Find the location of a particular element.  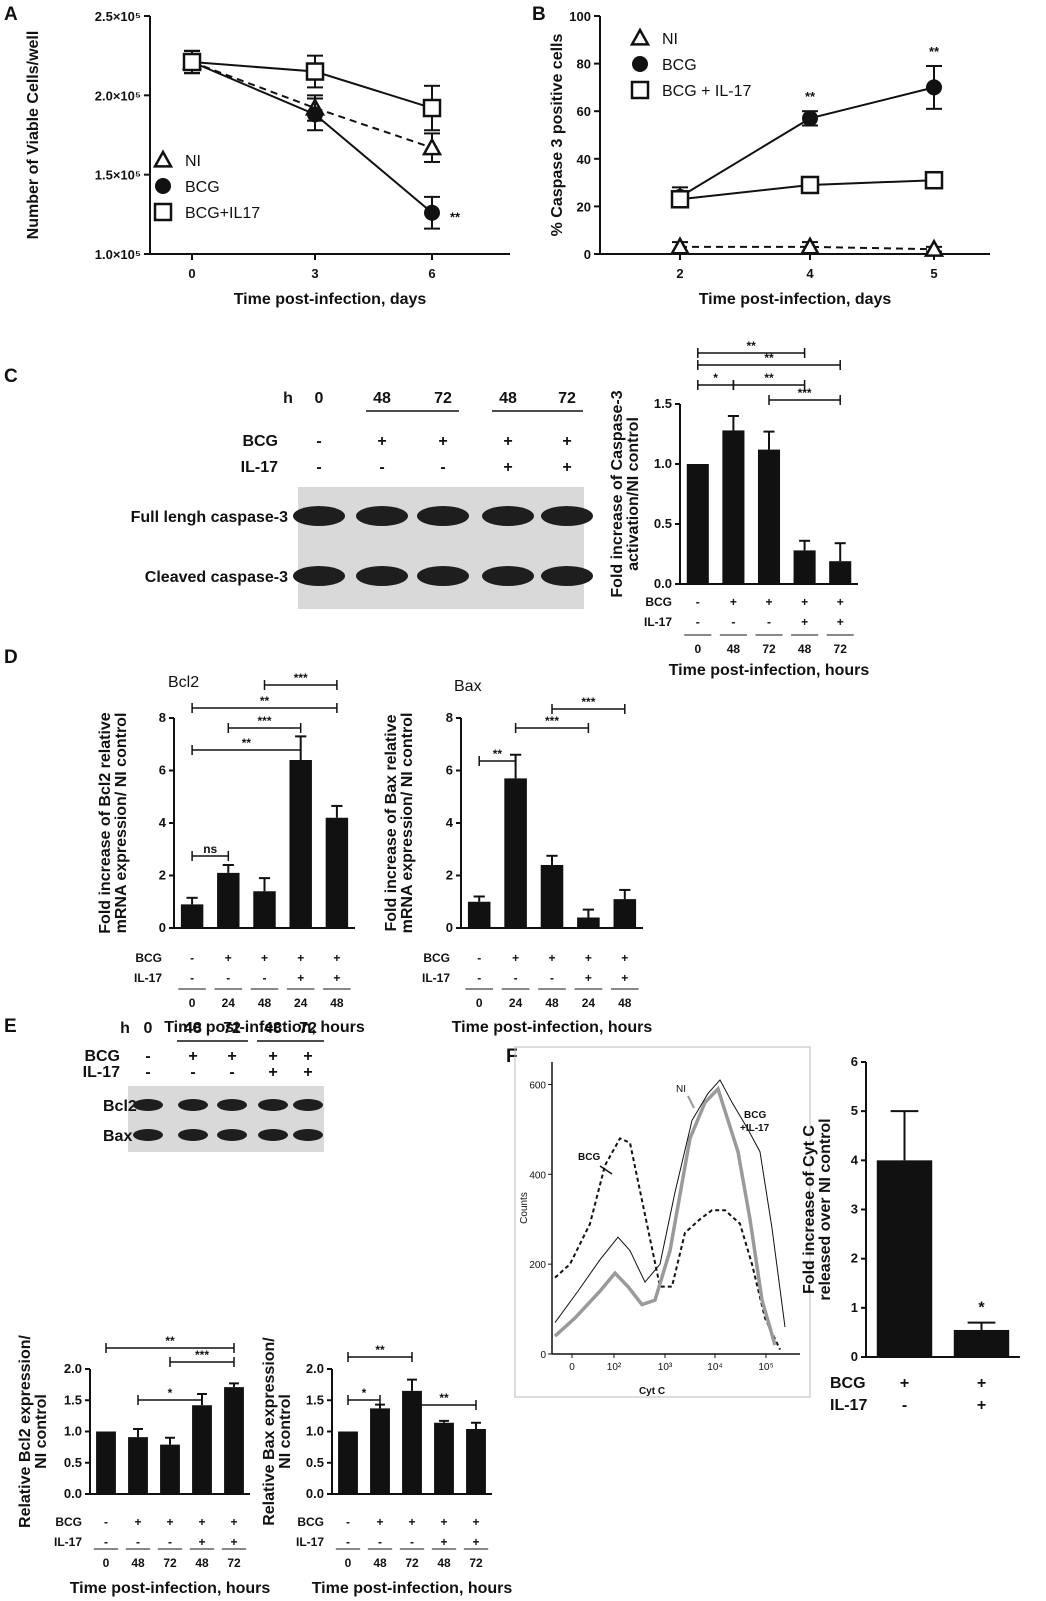

histogram-curve-bcg-il17 is located at coordinates (670, 1203).